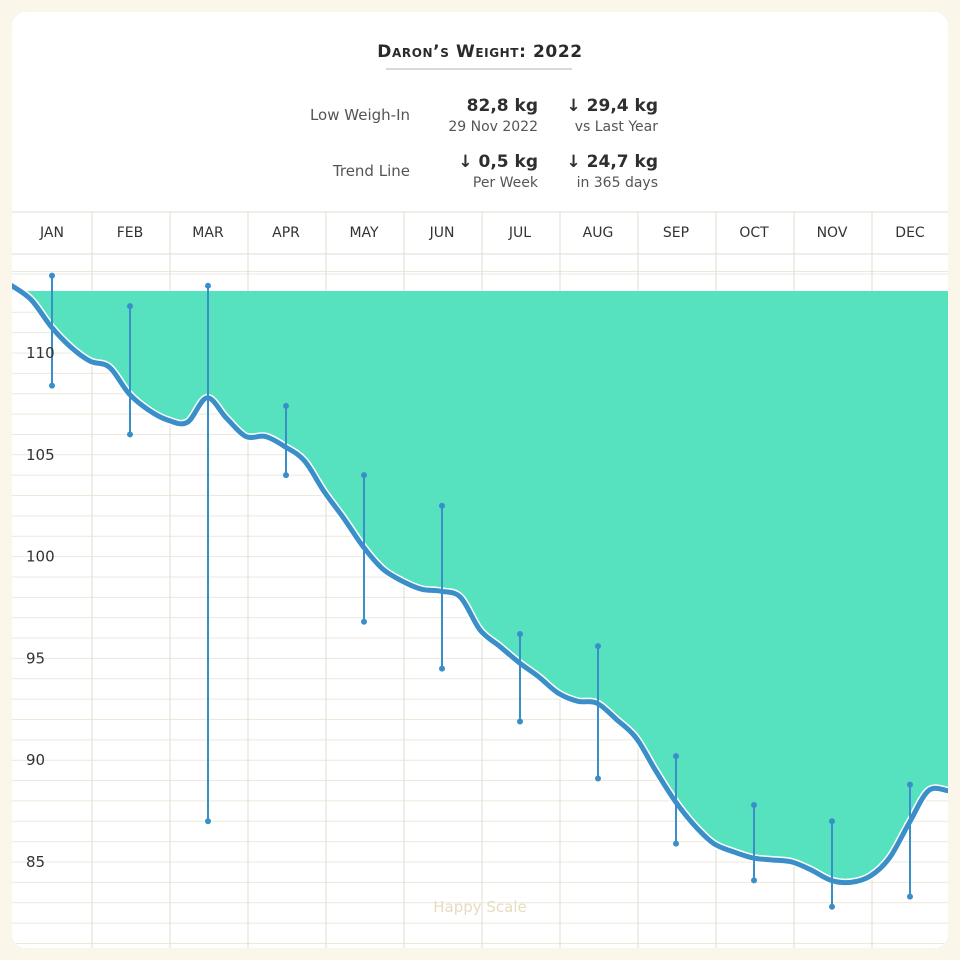 The image size is (960, 960). I want to click on month-label: MAR, so click(208, 233).